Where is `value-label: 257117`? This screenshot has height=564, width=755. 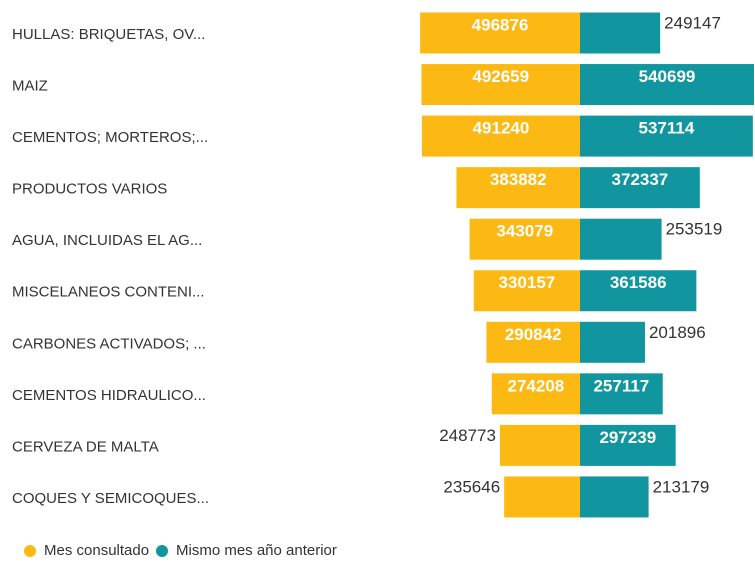
value-label: 257117 is located at coordinates (621, 385).